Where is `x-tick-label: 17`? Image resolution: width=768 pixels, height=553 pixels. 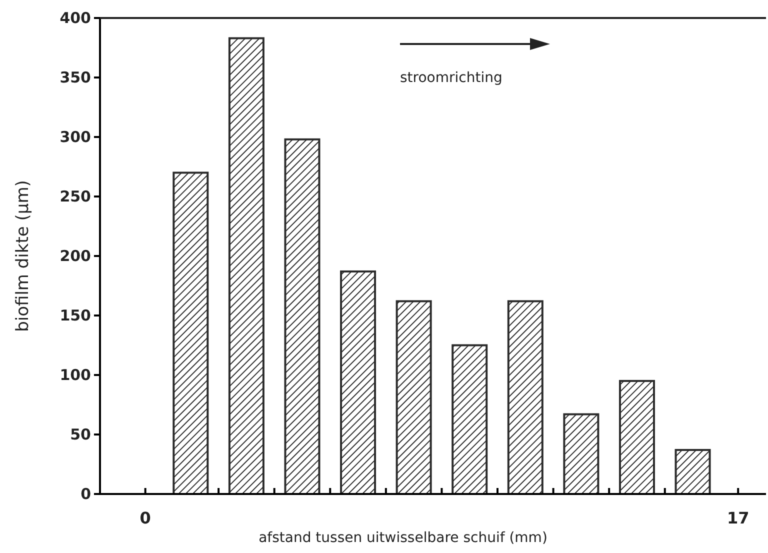
x-tick-label: 17 is located at coordinates (738, 518).